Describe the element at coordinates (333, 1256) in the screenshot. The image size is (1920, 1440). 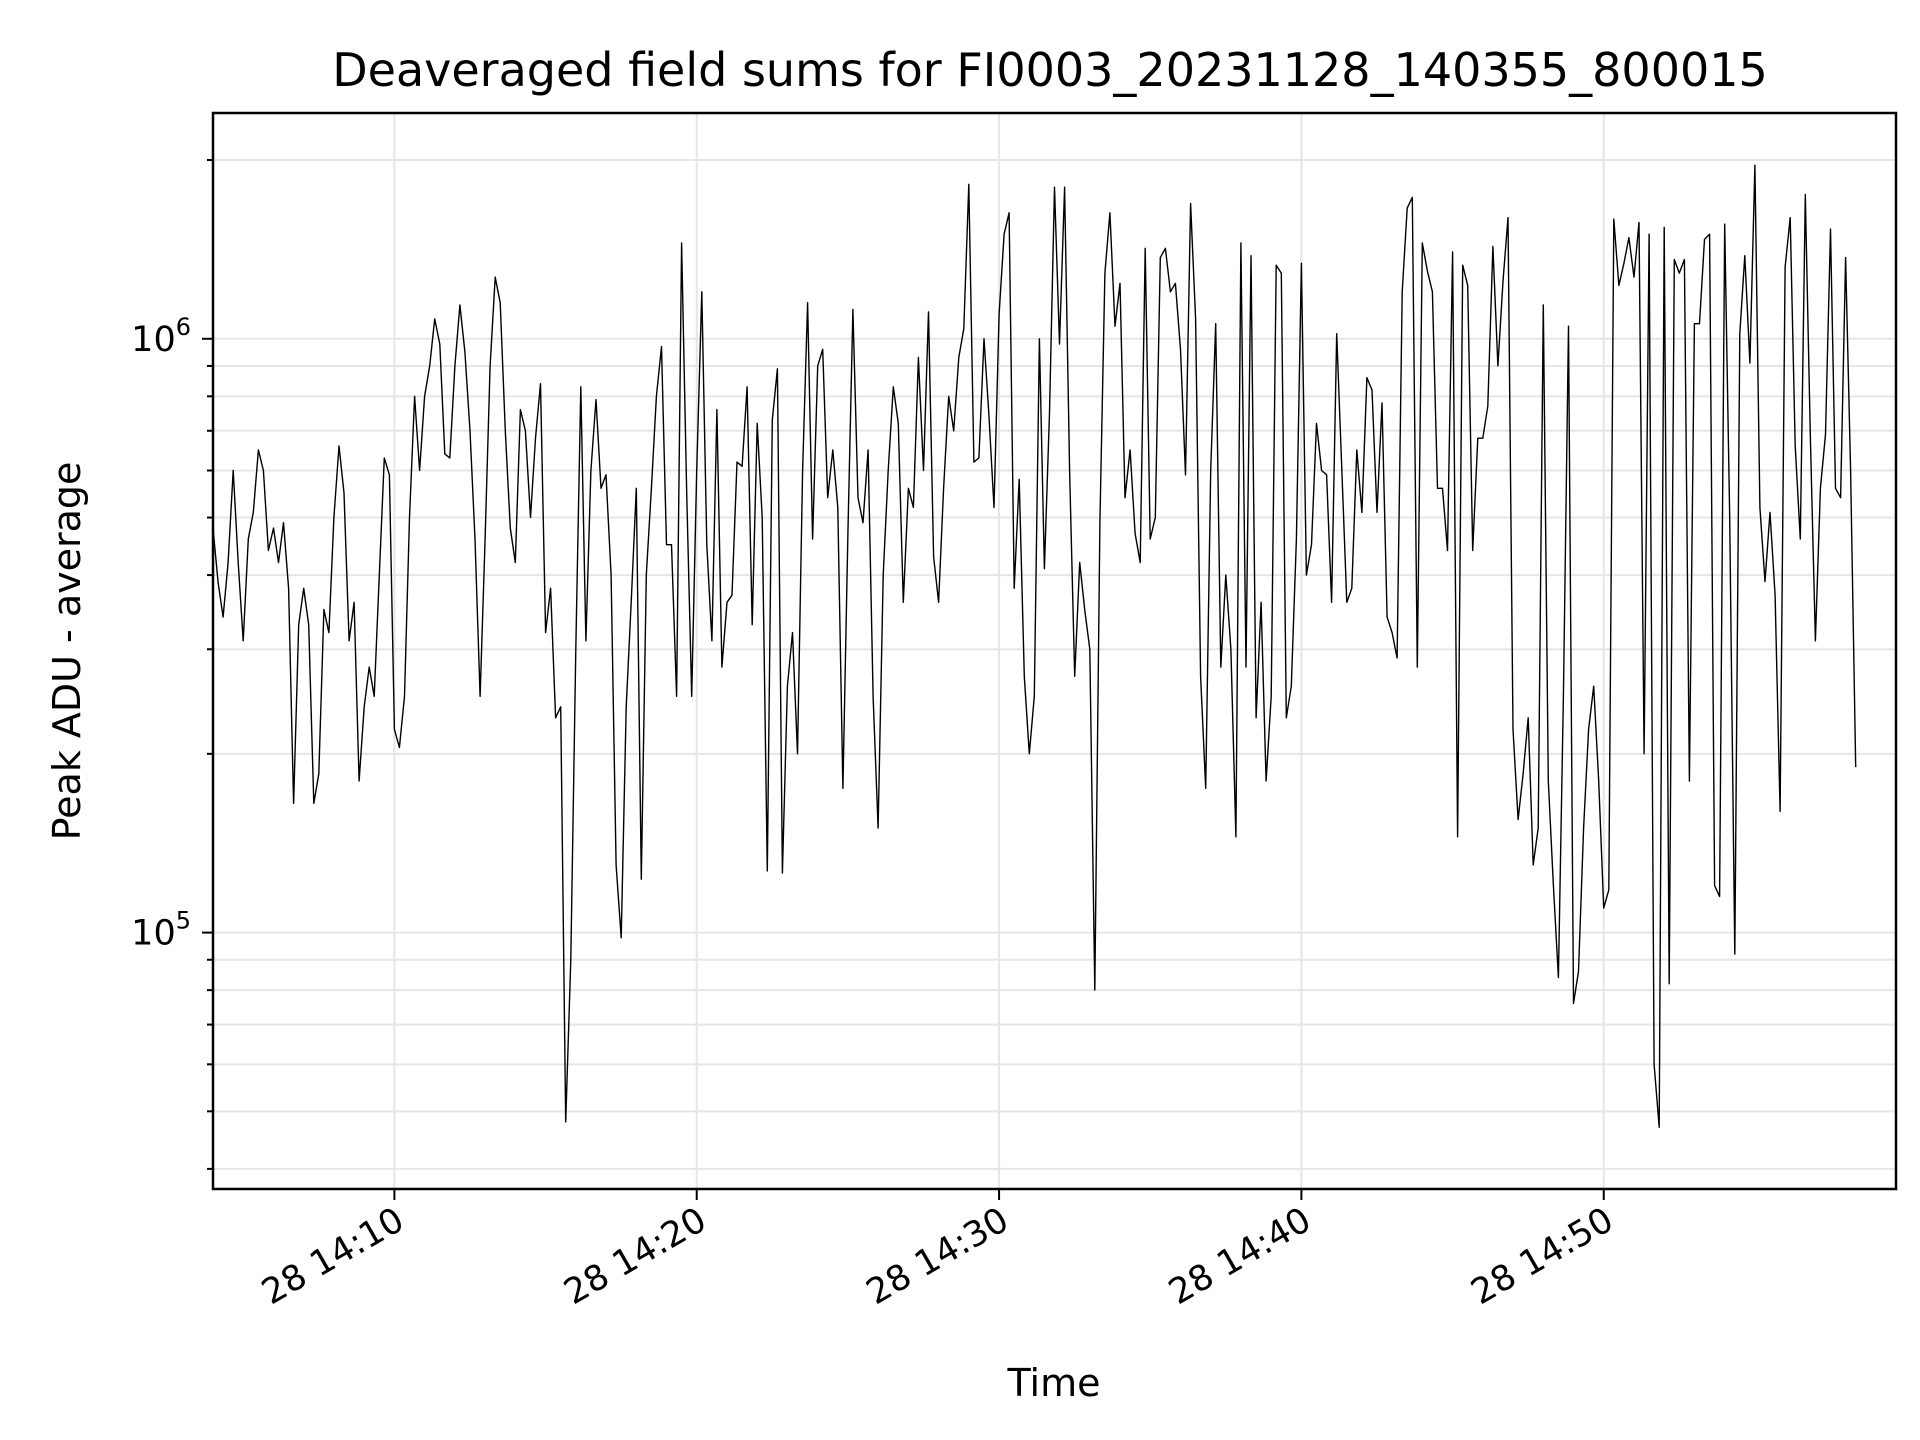
I see `x-tick-label: 28 14:10` at that location.